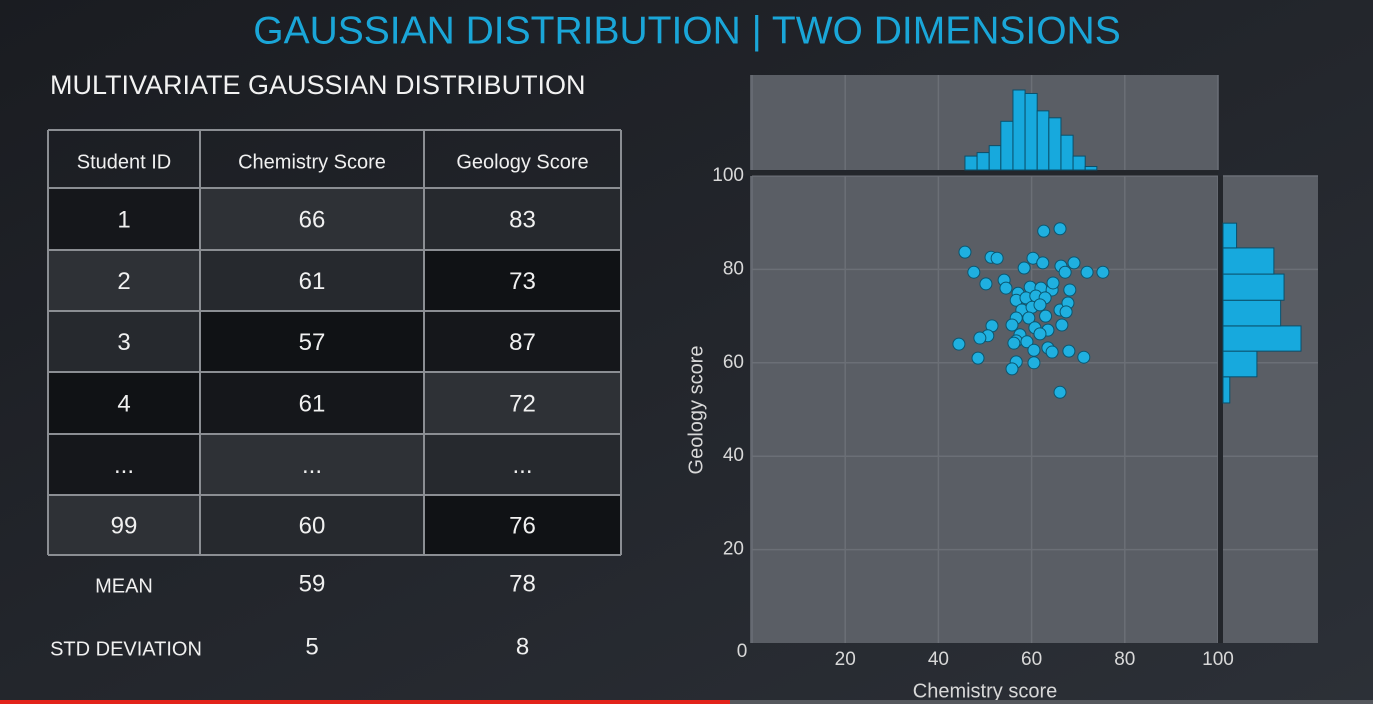 The image size is (1373, 704). I want to click on table-header: Chemistry Score, so click(312, 162).